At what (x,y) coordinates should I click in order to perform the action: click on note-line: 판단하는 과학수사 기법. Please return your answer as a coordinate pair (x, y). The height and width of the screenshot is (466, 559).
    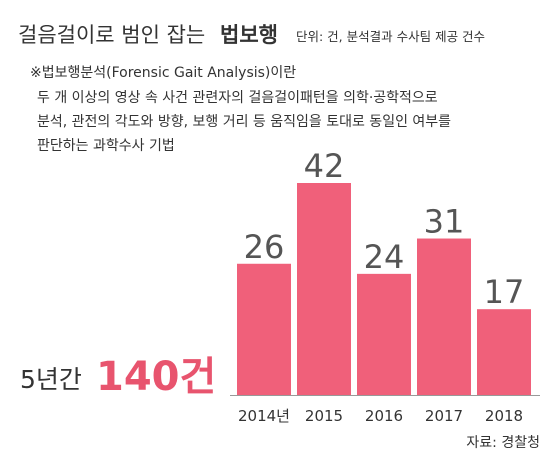
    Looking at the image, I should click on (106, 146).